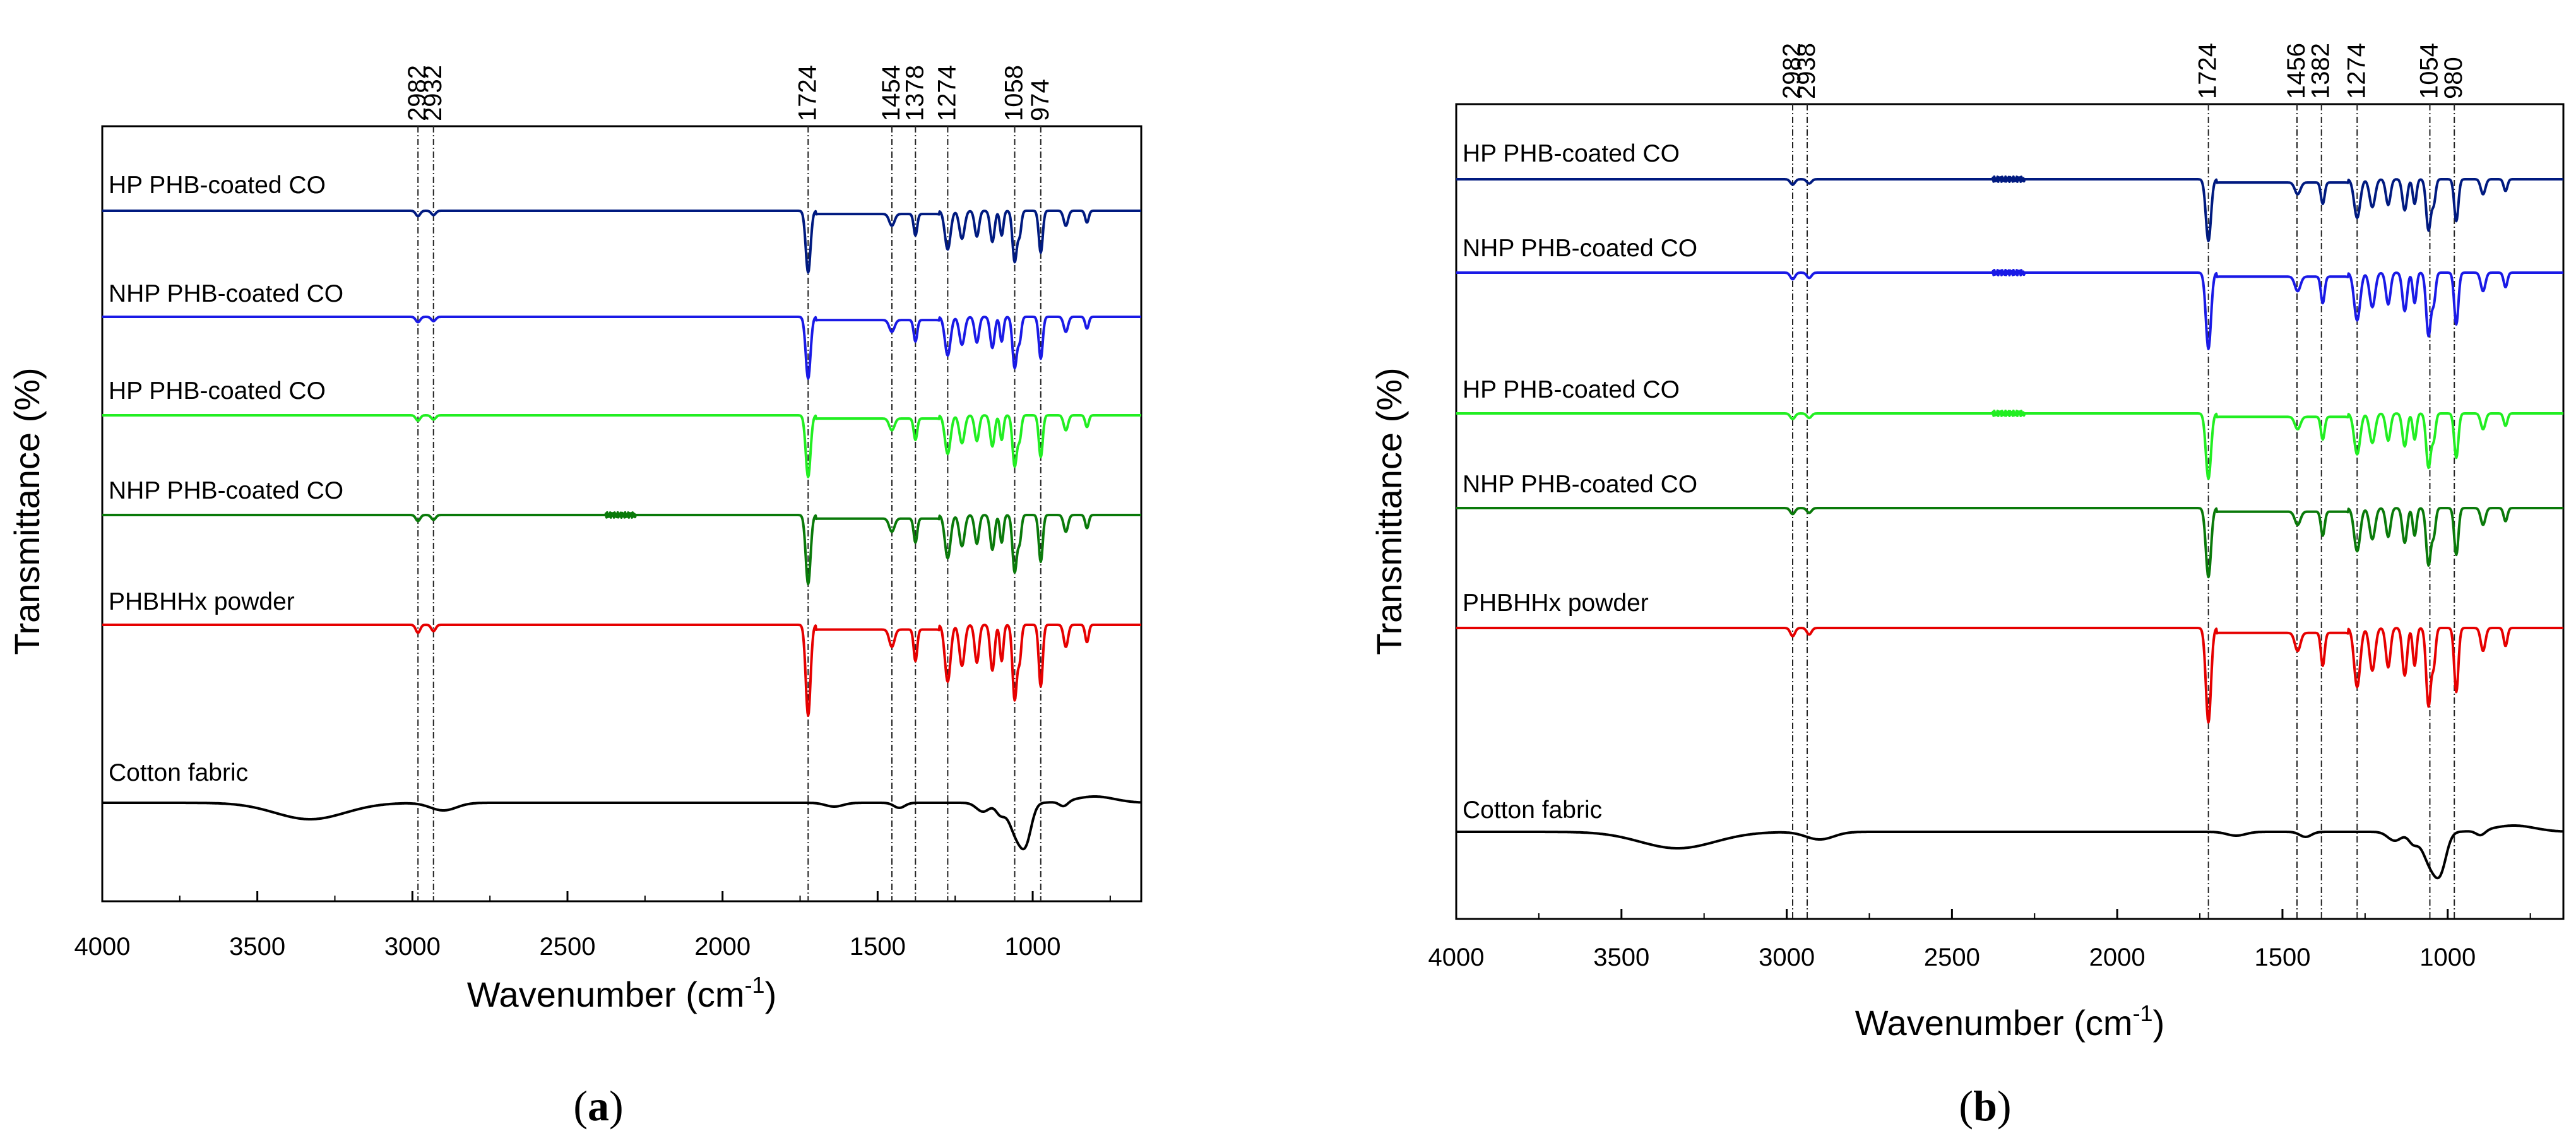  I want to click on peak-label-1054: 1054, so click(2429, 71).